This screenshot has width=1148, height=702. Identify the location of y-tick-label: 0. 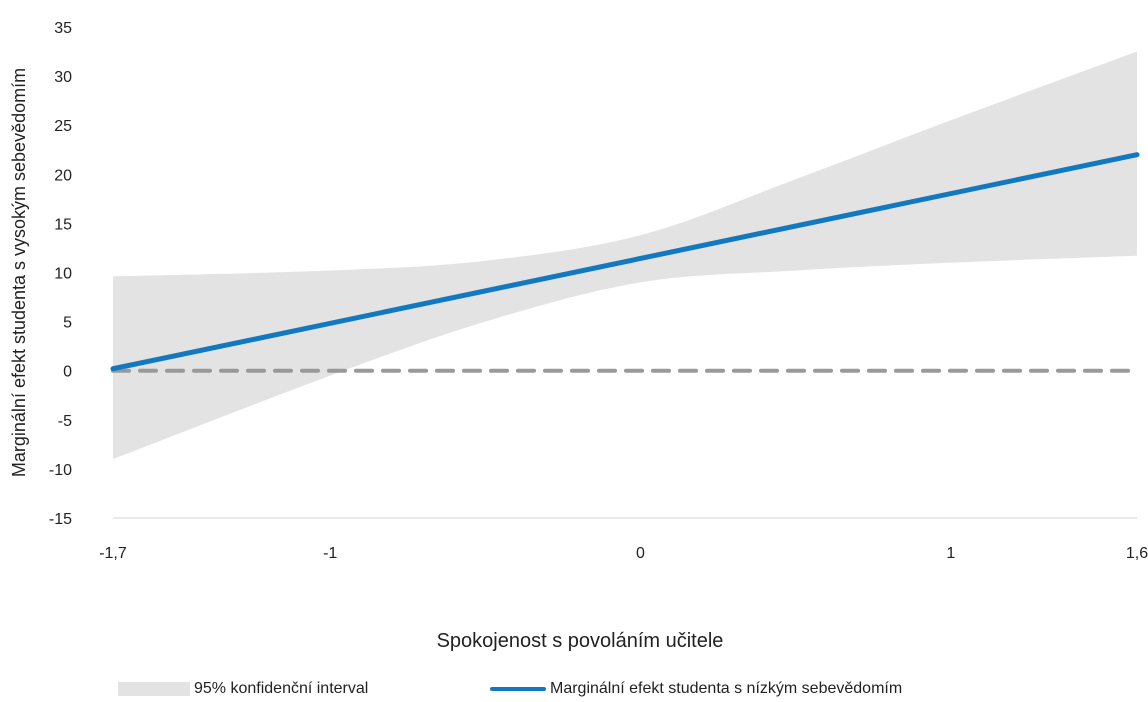
(67, 372).